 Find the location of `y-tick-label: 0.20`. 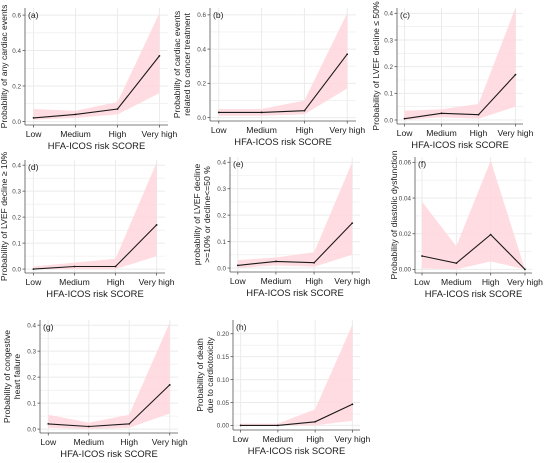

y-tick-label: 0.20 is located at coordinates (223, 334).